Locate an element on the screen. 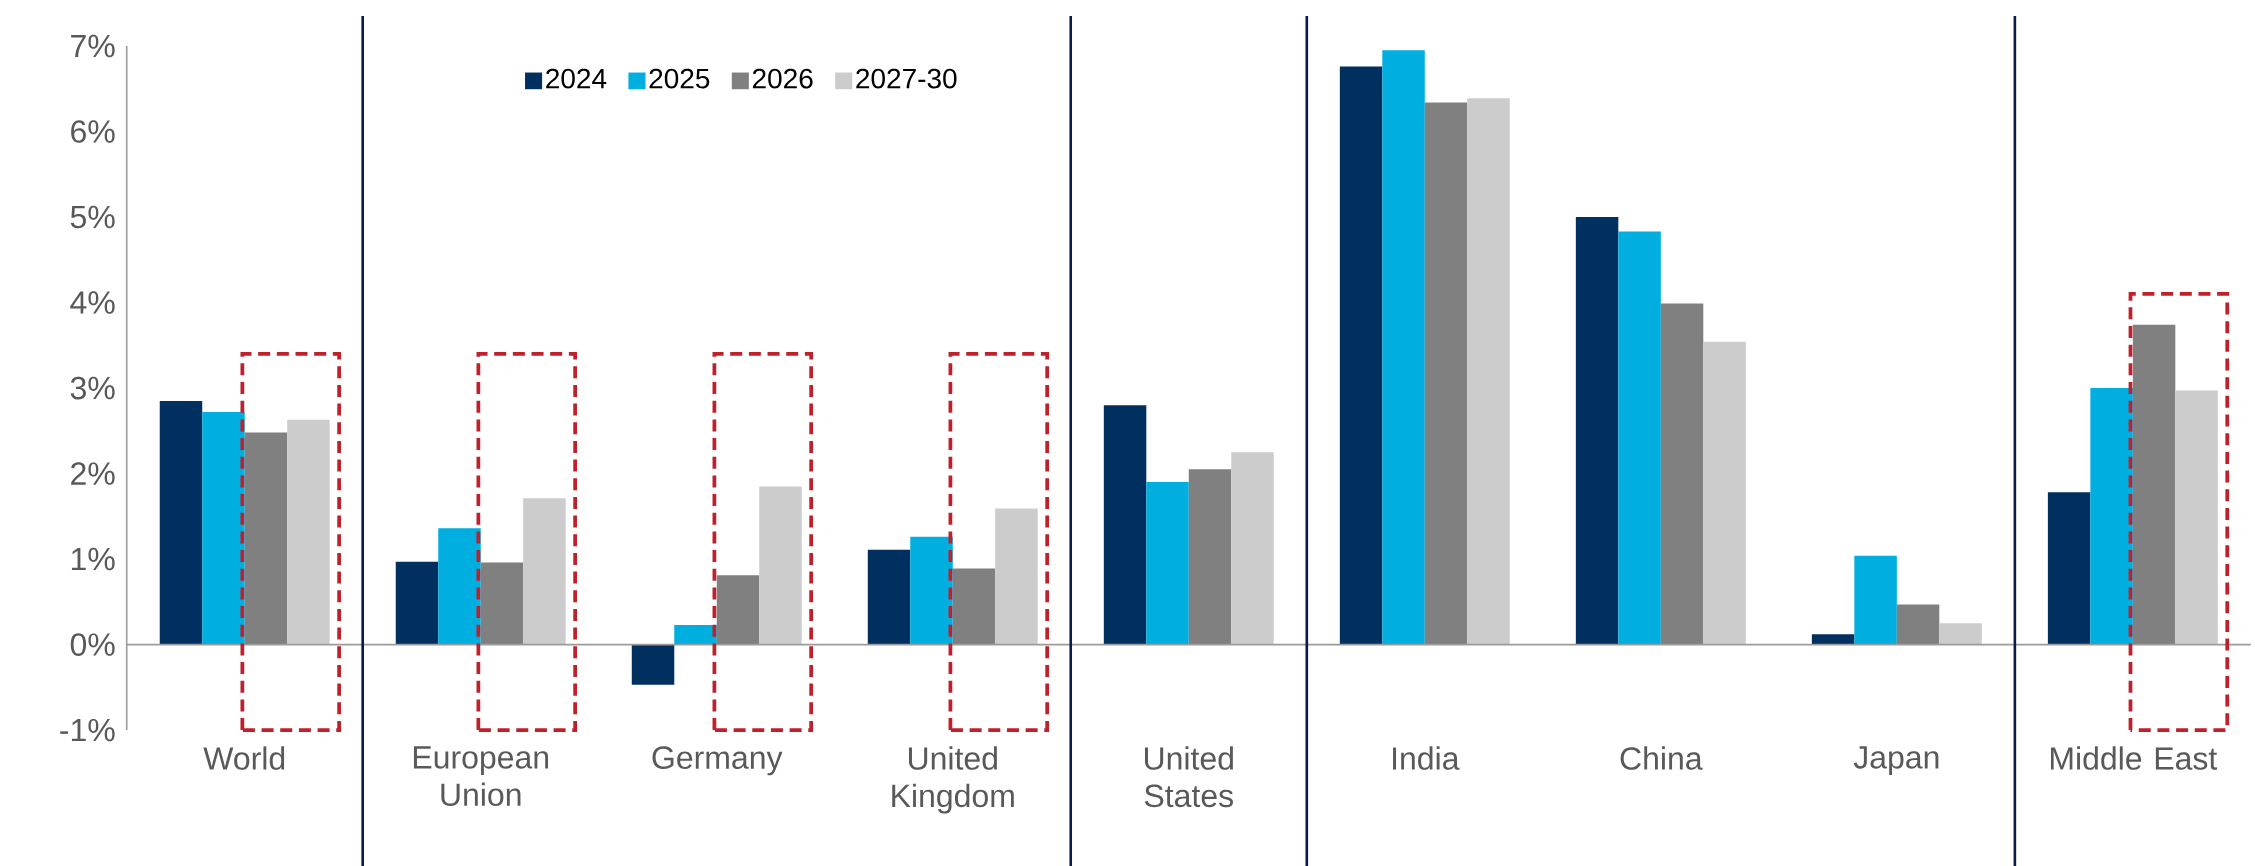 The image size is (2255, 866). x-tick-label: World is located at coordinates (244, 758).